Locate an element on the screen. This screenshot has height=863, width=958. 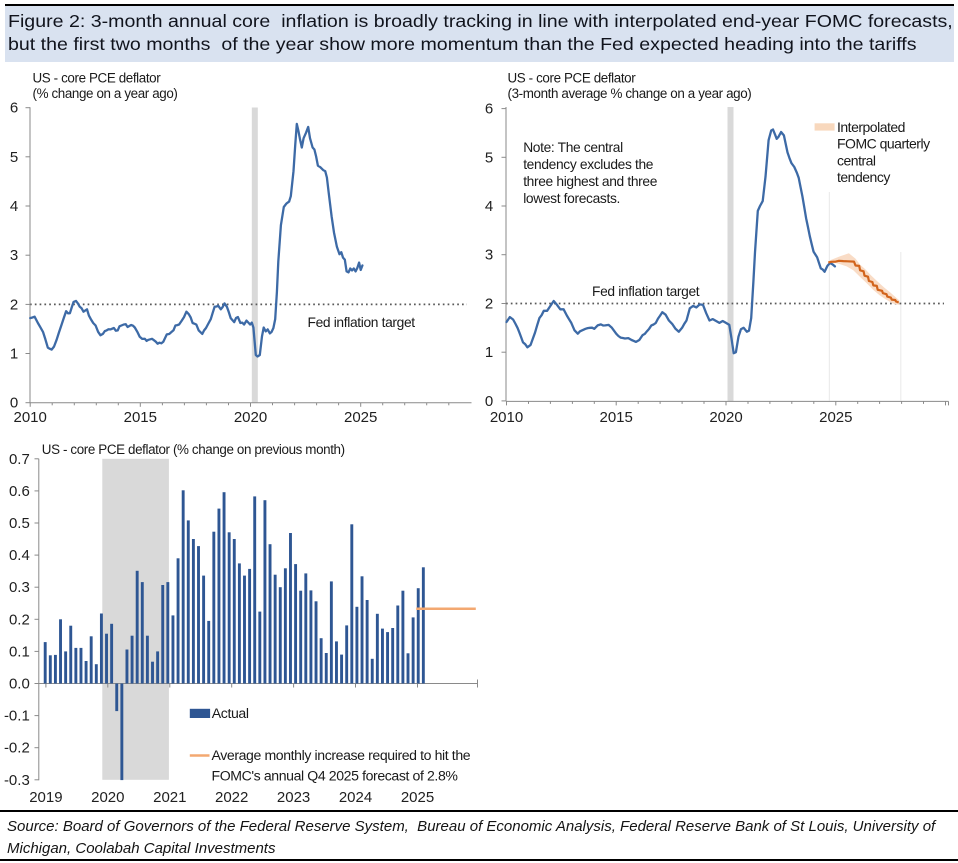
svg-text: 2019 is located at coordinates (45, 797).